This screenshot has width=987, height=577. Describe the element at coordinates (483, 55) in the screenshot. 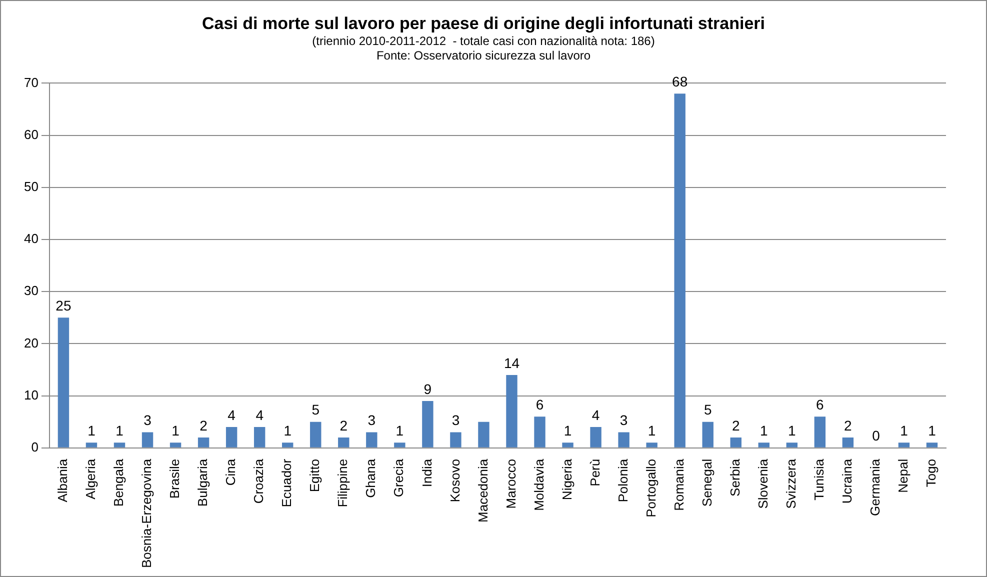

I see `source-note: Fonte: Osservatorio sicurezza sul lavoro` at that location.